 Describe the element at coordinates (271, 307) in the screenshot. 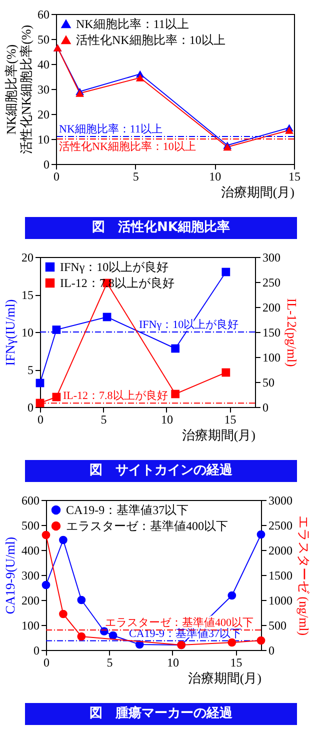

I see `y2-tick-label: 200` at that location.